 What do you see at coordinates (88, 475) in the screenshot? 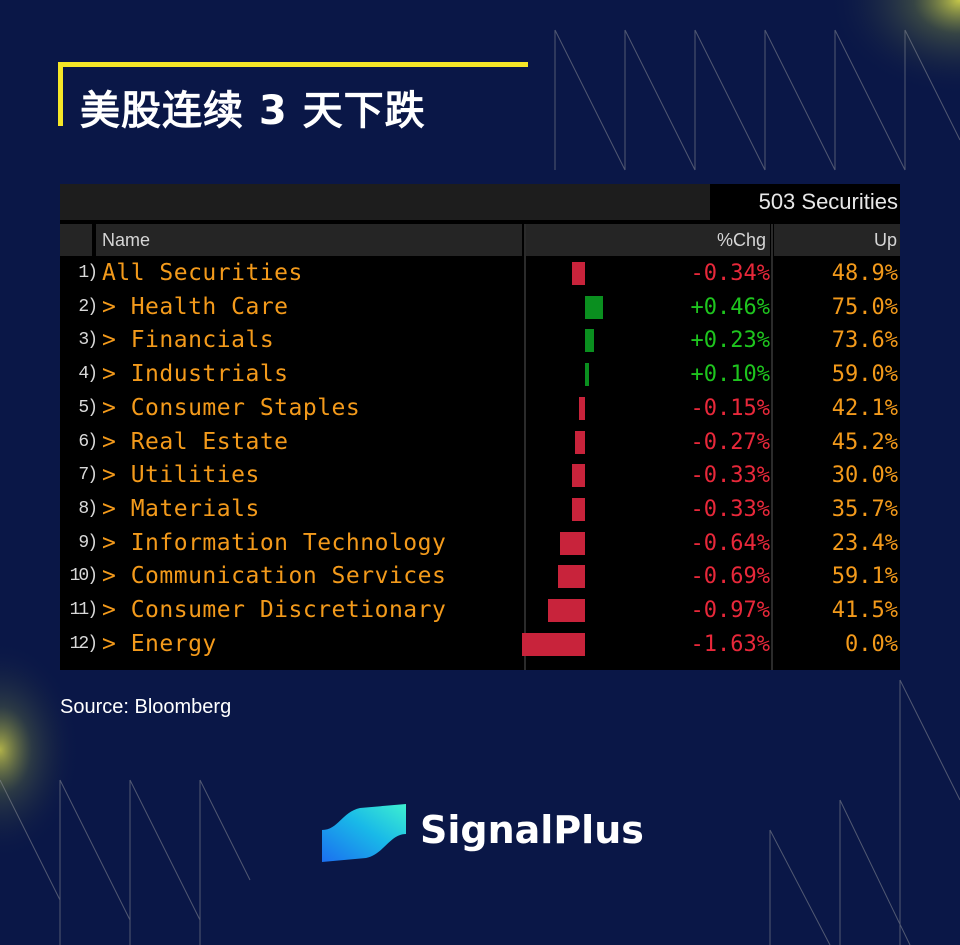
I see `row-number: 7)` at bounding box center [88, 475].